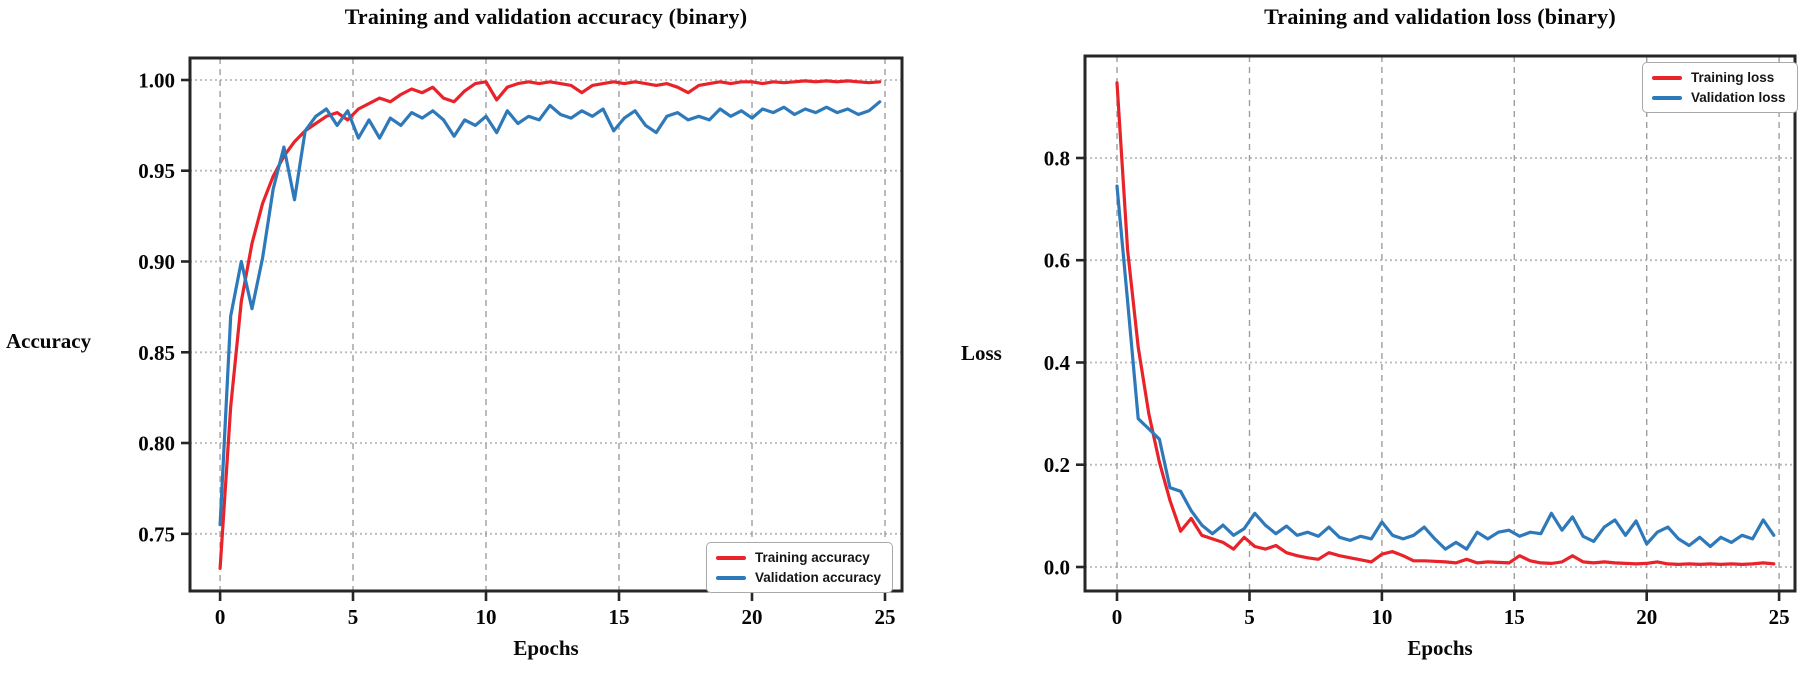 Image resolution: width=1805 pixels, height=680 pixels. What do you see at coordinates (731, 557) in the screenshot?
I see `training-accuracy-swatch` at bounding box center [731, 557].